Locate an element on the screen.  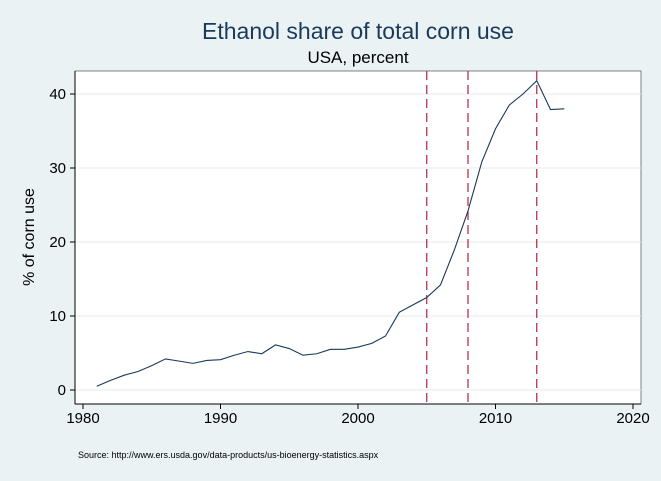
chart-title: Ethanol share of total corn use is located at coordinates (358, 31).